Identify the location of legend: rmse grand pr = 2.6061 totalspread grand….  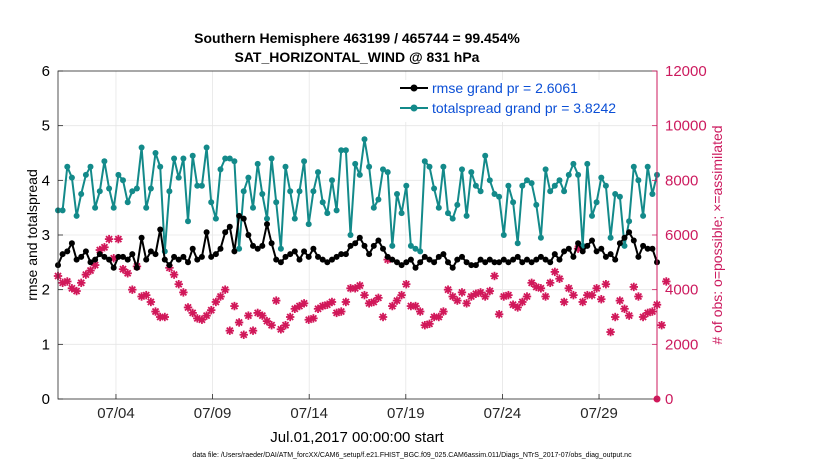
(524, 101).